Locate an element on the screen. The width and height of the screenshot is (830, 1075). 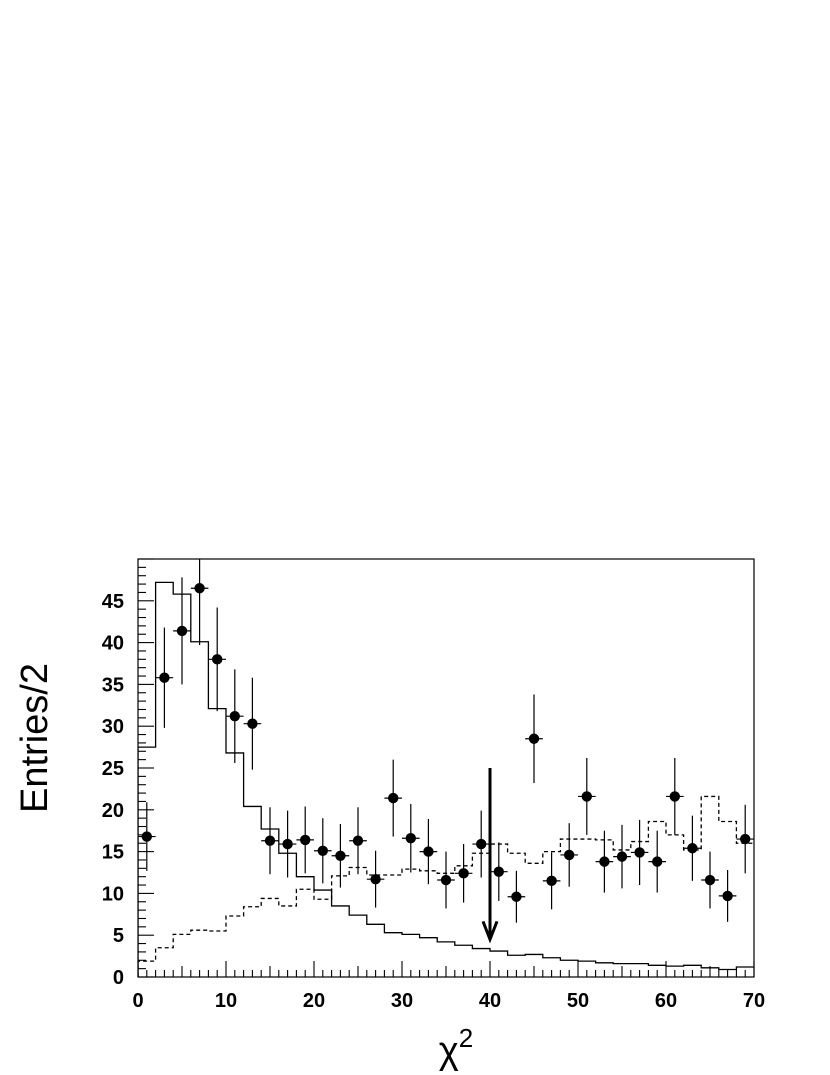
x-tick-label: 60 is located at coordinates (666, 1001).